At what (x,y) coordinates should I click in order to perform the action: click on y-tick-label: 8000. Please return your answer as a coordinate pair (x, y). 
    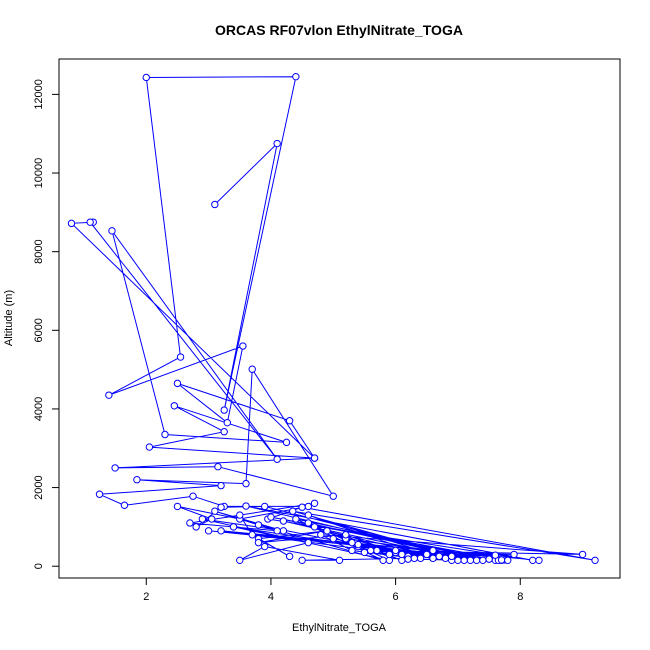
    Looking at the image, I should click on (39, 251).